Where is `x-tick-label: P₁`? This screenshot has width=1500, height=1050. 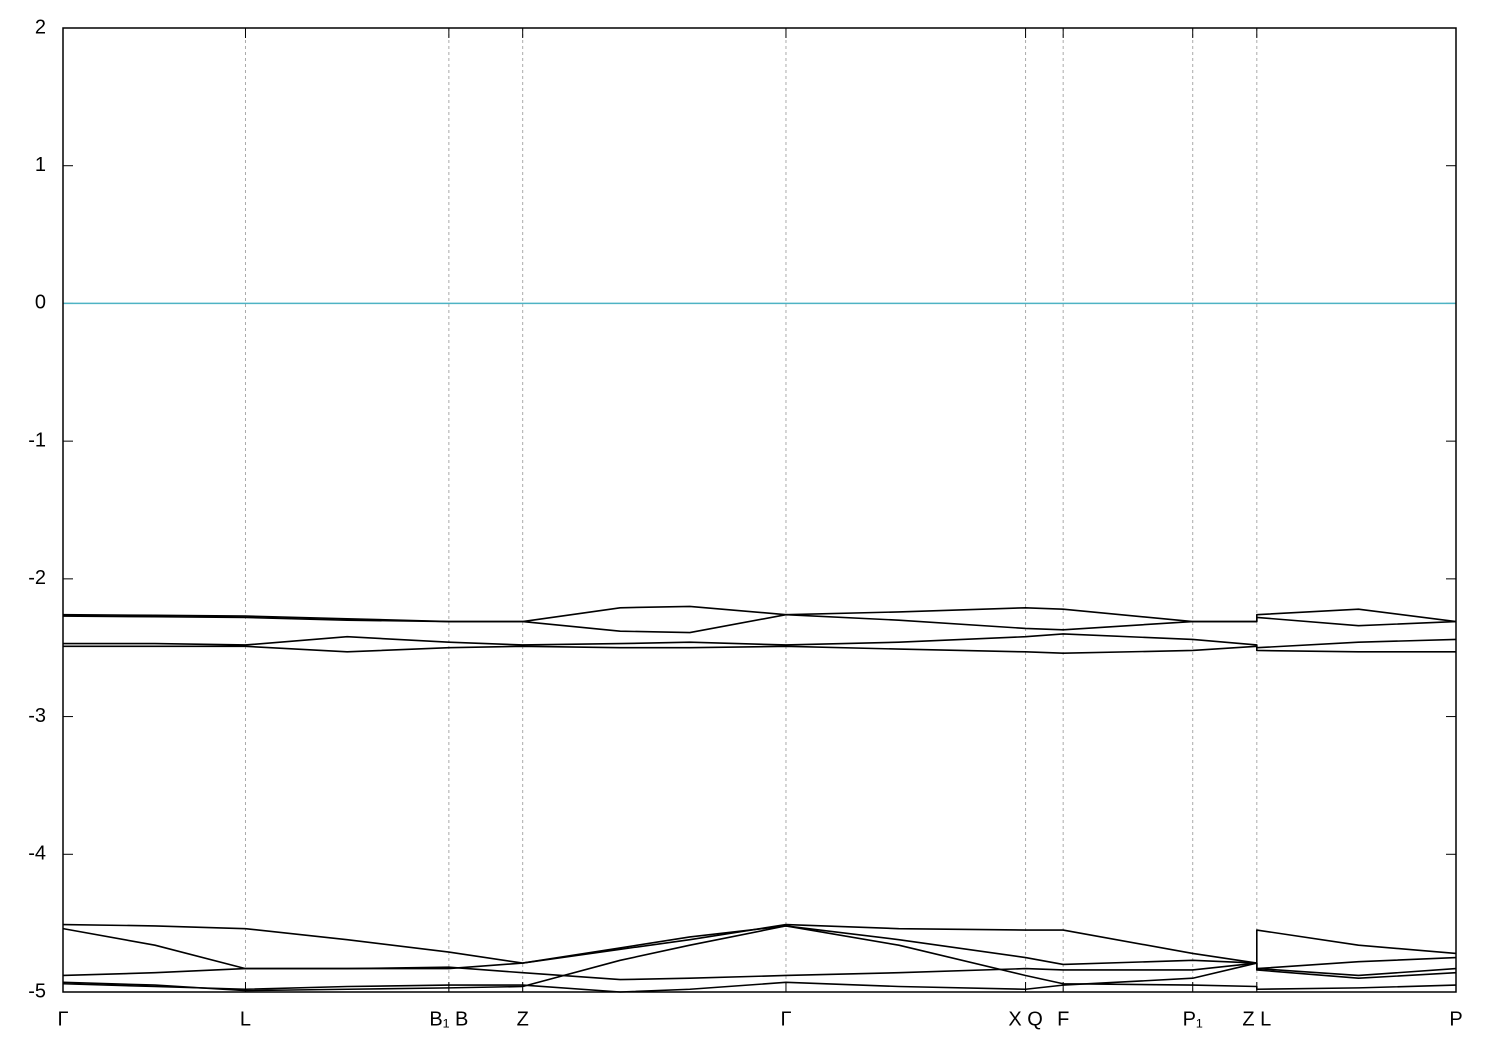 x-tick-label: P₁ is located at coordinates (1193, 1019).